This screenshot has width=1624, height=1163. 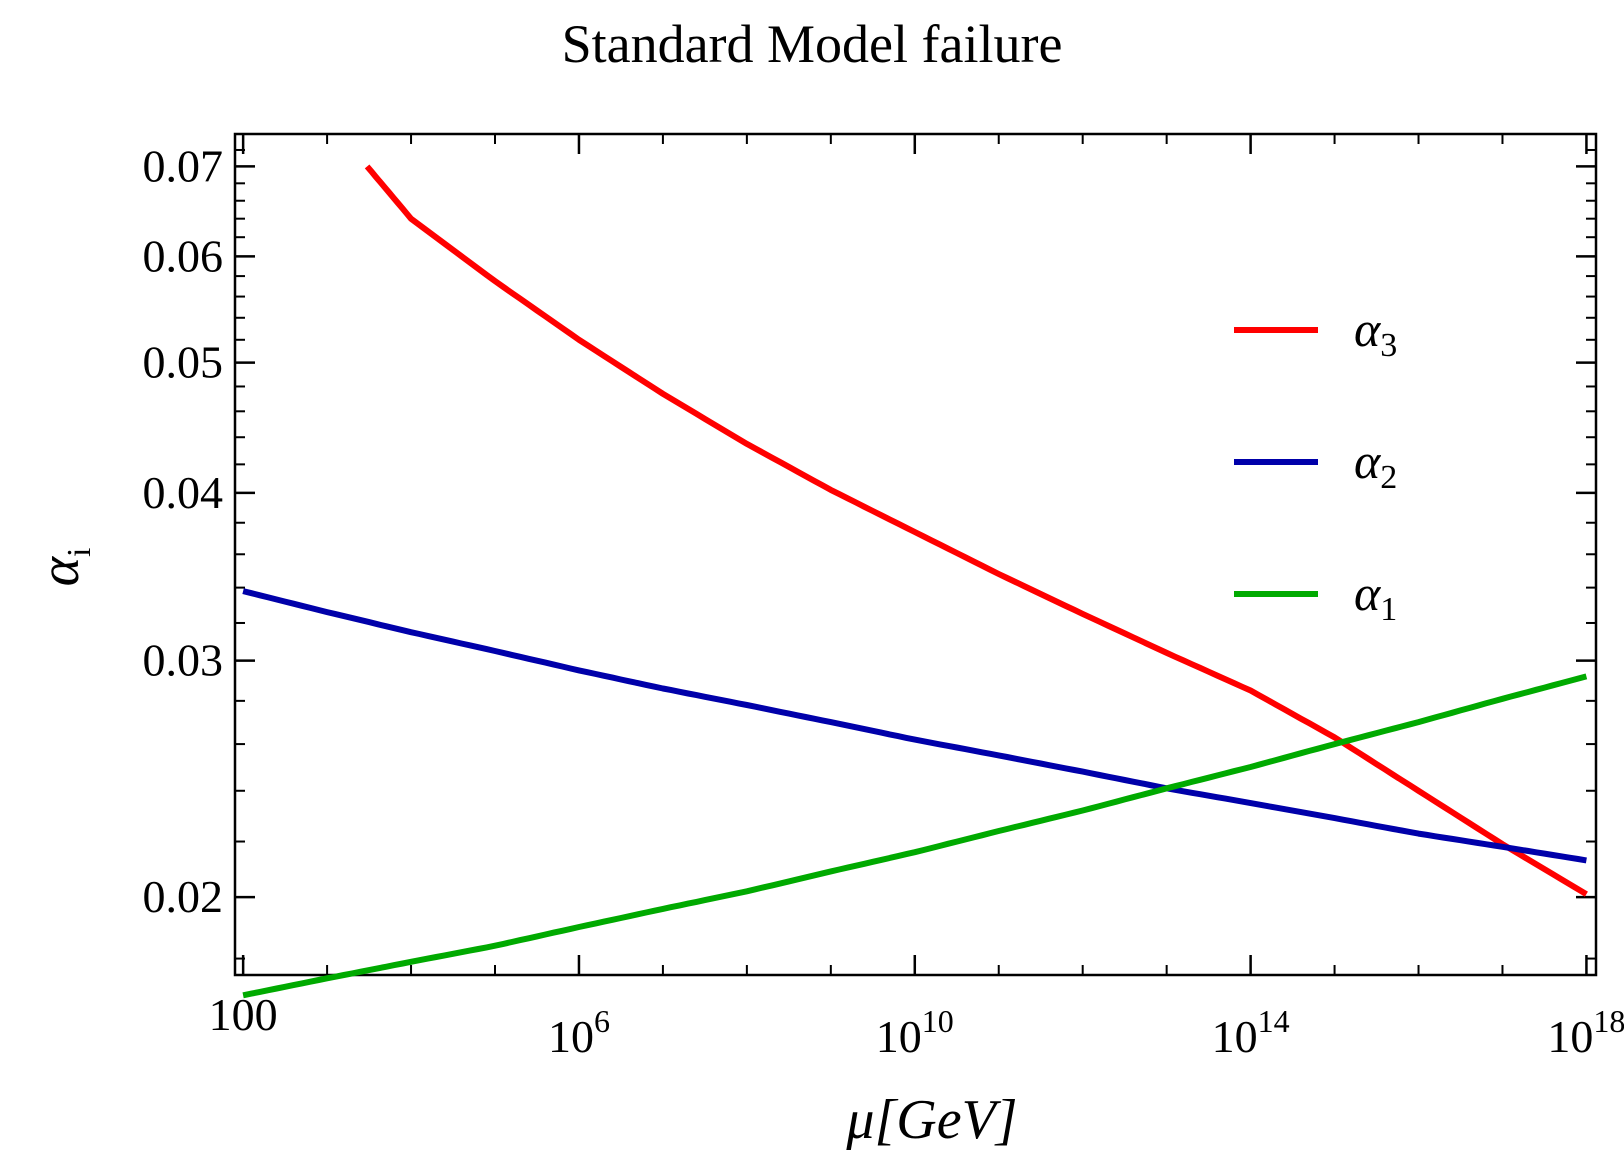 What do you see at coordinates (243, 1014) in the screenshot?
I see `x-tick-label: 100` at bounding box center [243, 1014].